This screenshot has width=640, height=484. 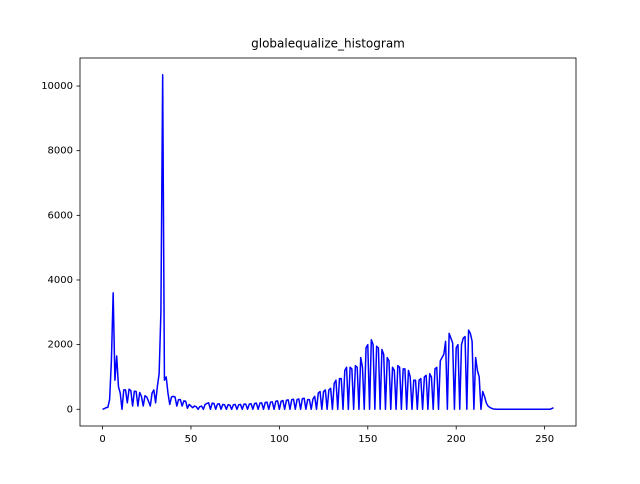 I want to click on y-tick-label: 0, so click(x=70, y=409).